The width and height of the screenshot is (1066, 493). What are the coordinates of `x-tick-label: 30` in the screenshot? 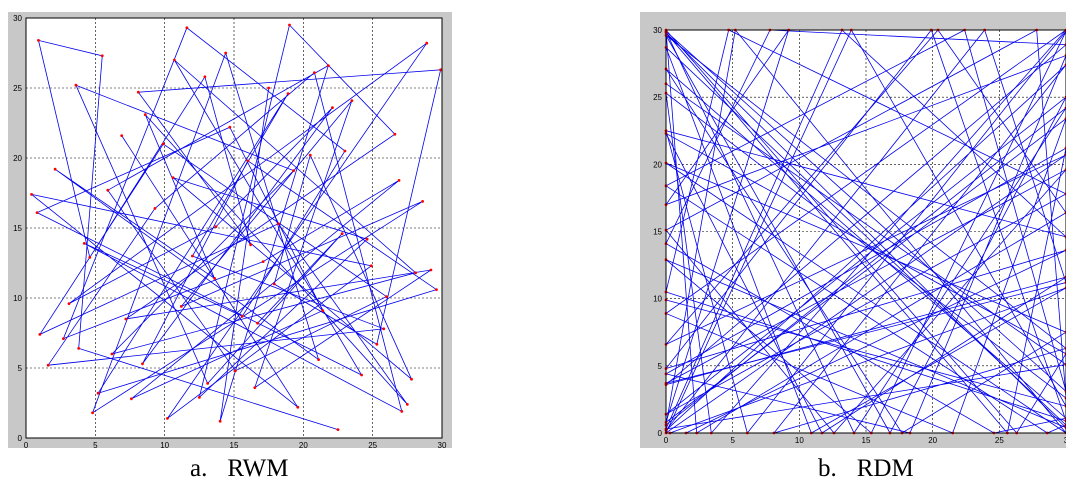 It's located at (442, 445).